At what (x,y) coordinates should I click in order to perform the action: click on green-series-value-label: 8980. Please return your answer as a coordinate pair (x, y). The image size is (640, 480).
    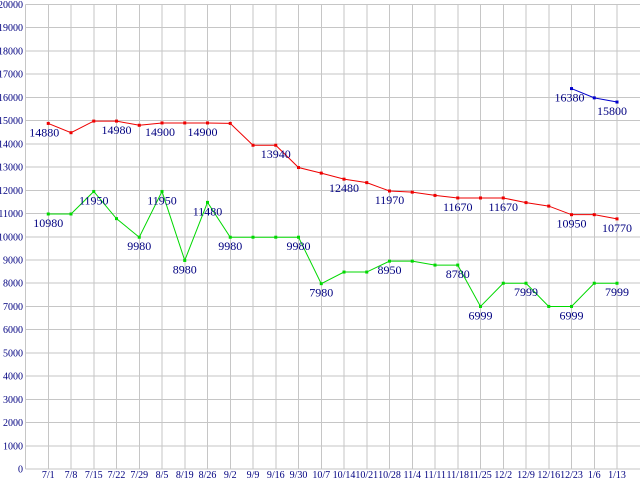
    Looking at the image, I should click on (185, 269).